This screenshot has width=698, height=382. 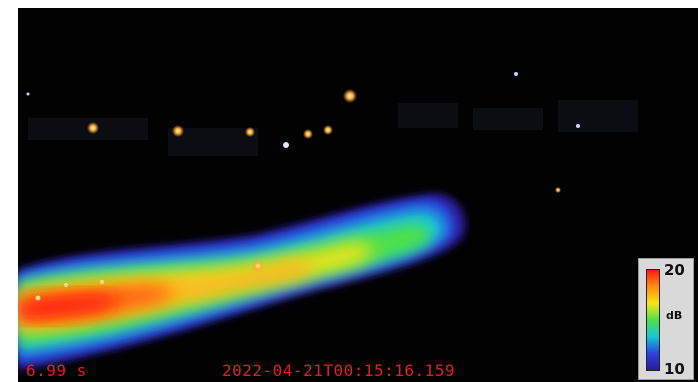 I want to click on colorbar-min-label: 10, so click(x=674, y=369).